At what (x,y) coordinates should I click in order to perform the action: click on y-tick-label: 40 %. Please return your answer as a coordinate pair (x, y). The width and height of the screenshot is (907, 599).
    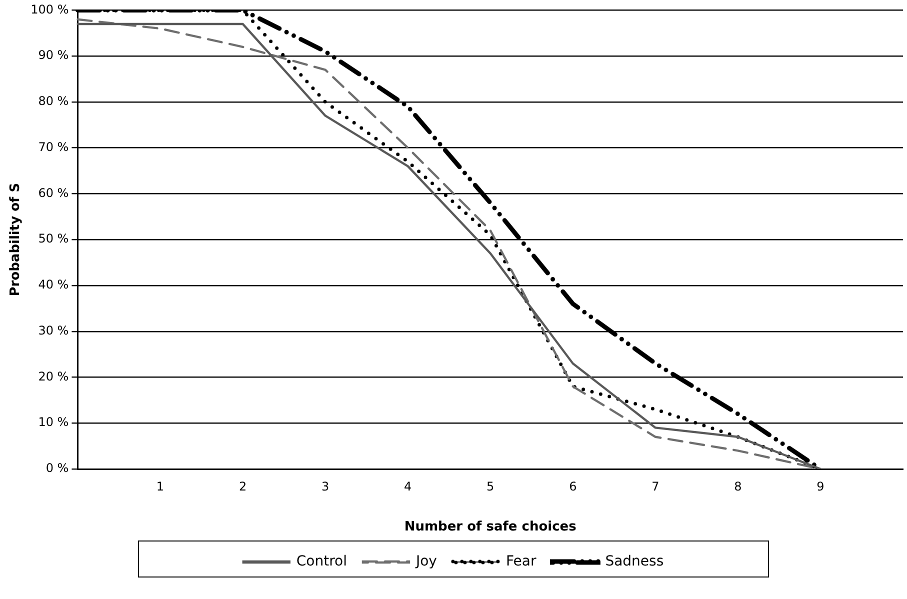
    Looking at the image, I should click on (53, 285).